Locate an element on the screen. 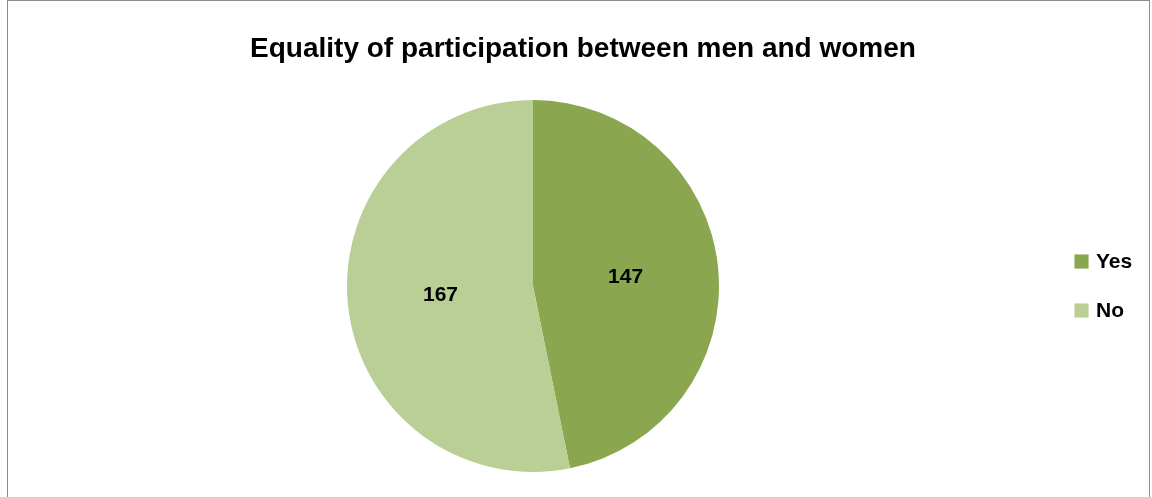  data-label: 147 is located at coordinates (626, 275).